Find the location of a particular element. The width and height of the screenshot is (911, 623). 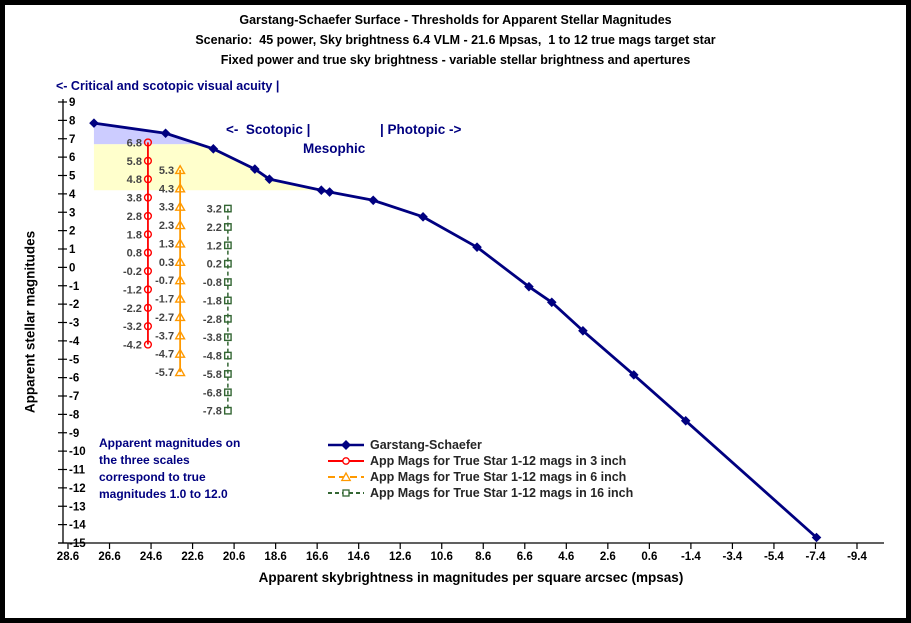

data-label-app-mags-for-true-star-1-12-mags-in-3-inch: 1.8 is located at coordinates (134, 235).